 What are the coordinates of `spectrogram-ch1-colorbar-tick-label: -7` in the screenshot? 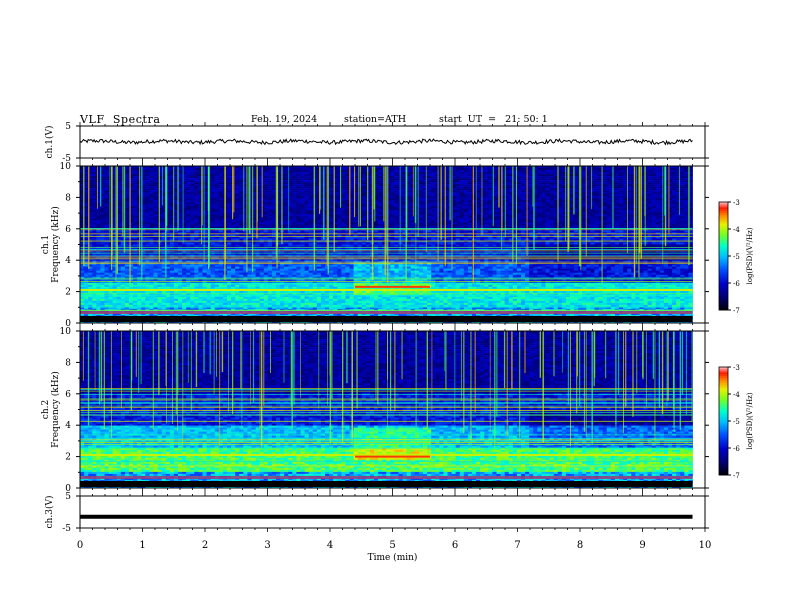 It's located at (736, 311).